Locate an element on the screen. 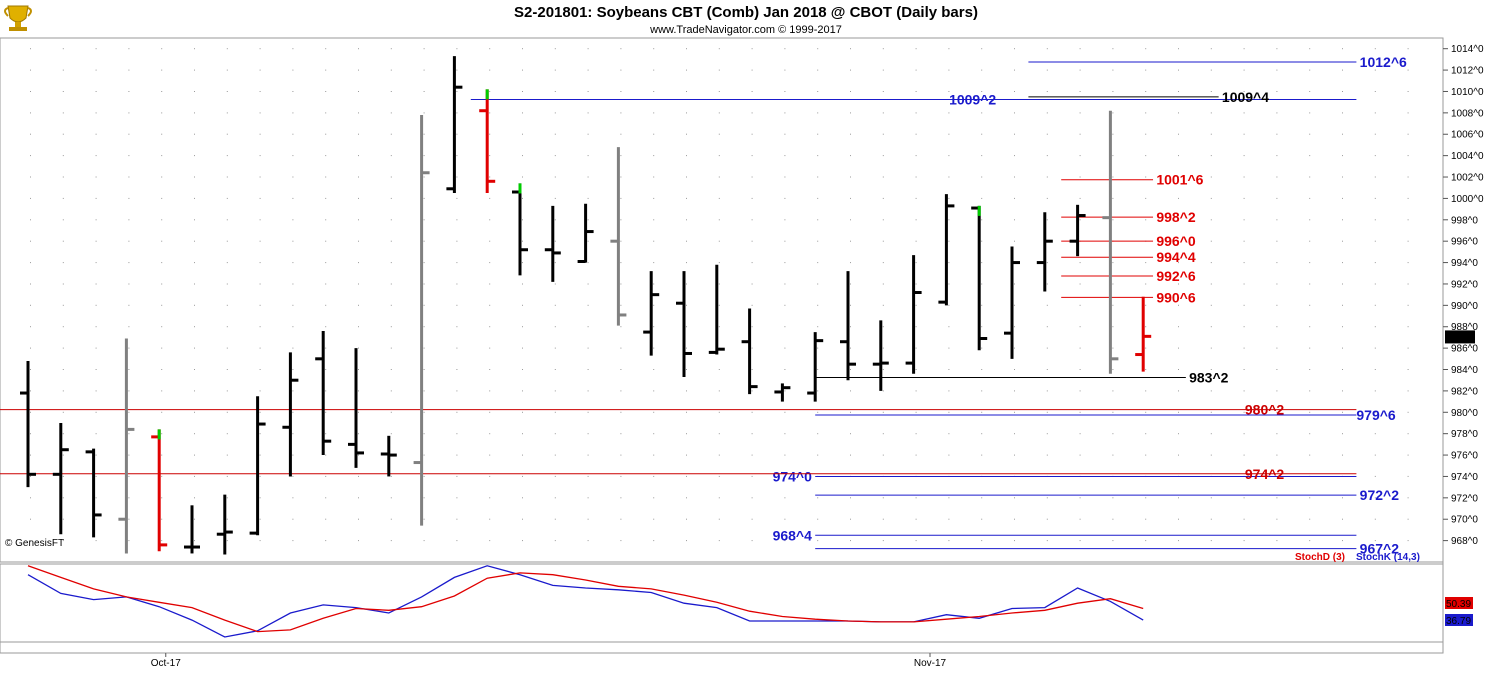  trophy-icon is located at coordinates (18, 18).